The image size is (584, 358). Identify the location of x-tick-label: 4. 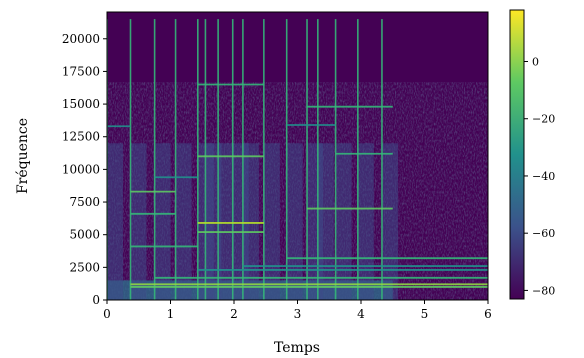
(361, 314).